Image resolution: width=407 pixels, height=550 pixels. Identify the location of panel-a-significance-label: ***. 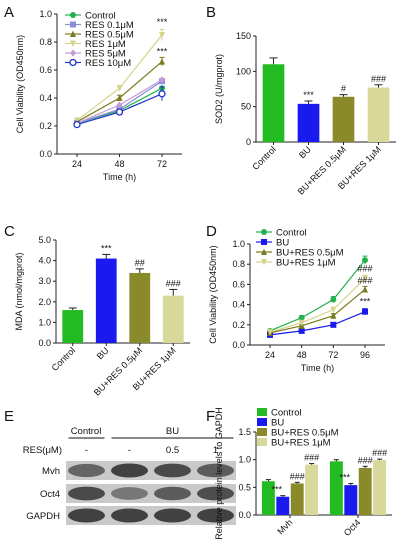
(162, 22).